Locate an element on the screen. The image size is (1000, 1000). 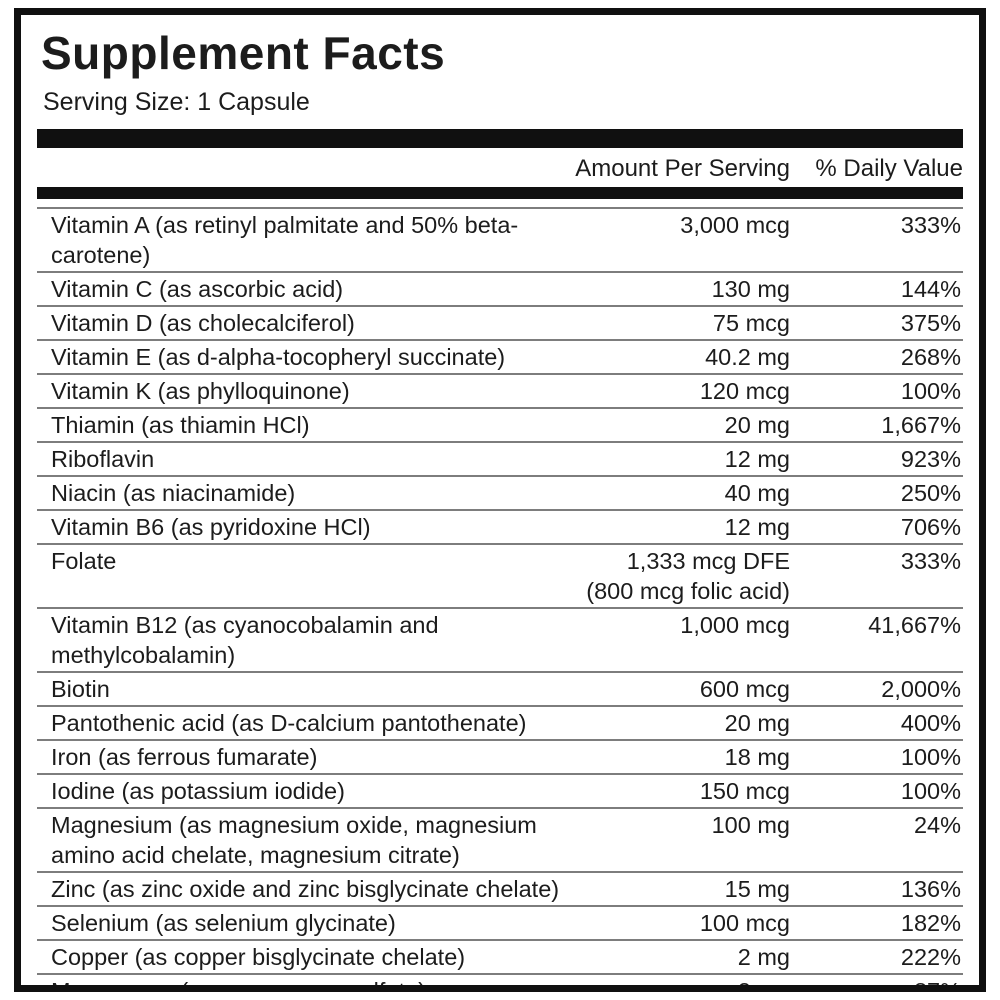
nutrient-row: Iodine (as potassium iodide) 150 mcg 100% is located at coordinates (500, 790).